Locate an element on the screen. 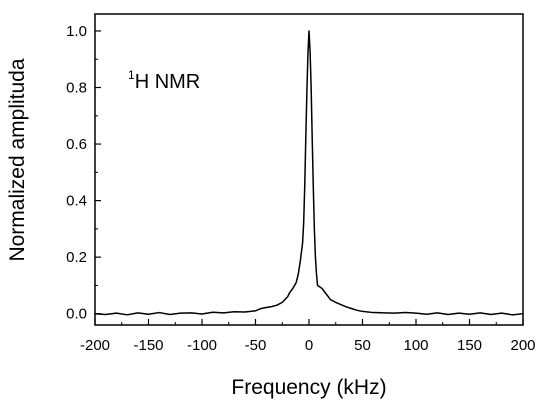 The height and width of the screenshot is (404, 550). annotation-label: 1H NMR is located at coordinates (164, 80).